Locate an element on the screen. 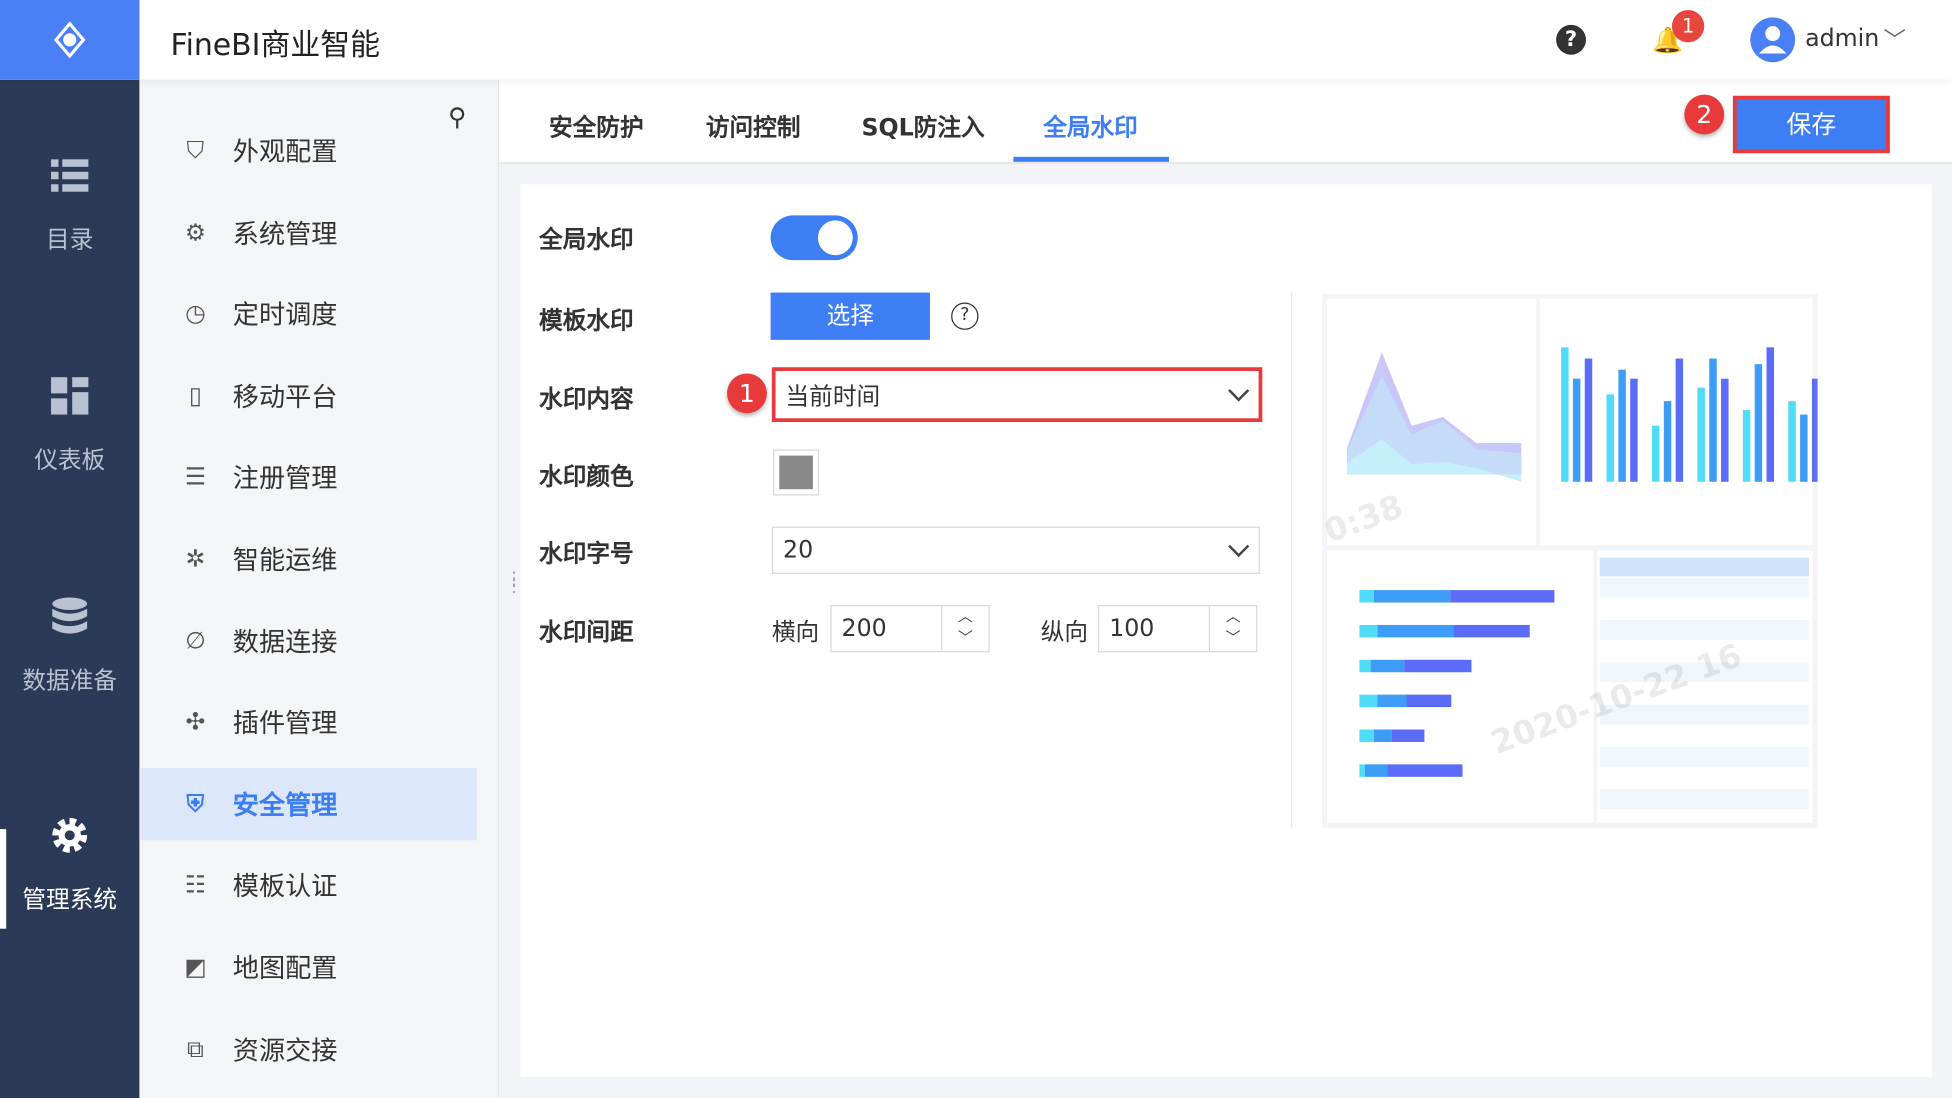 The image size is (1952, 1098). mobile-icon: ▯ is located at coordinates (195, 395).